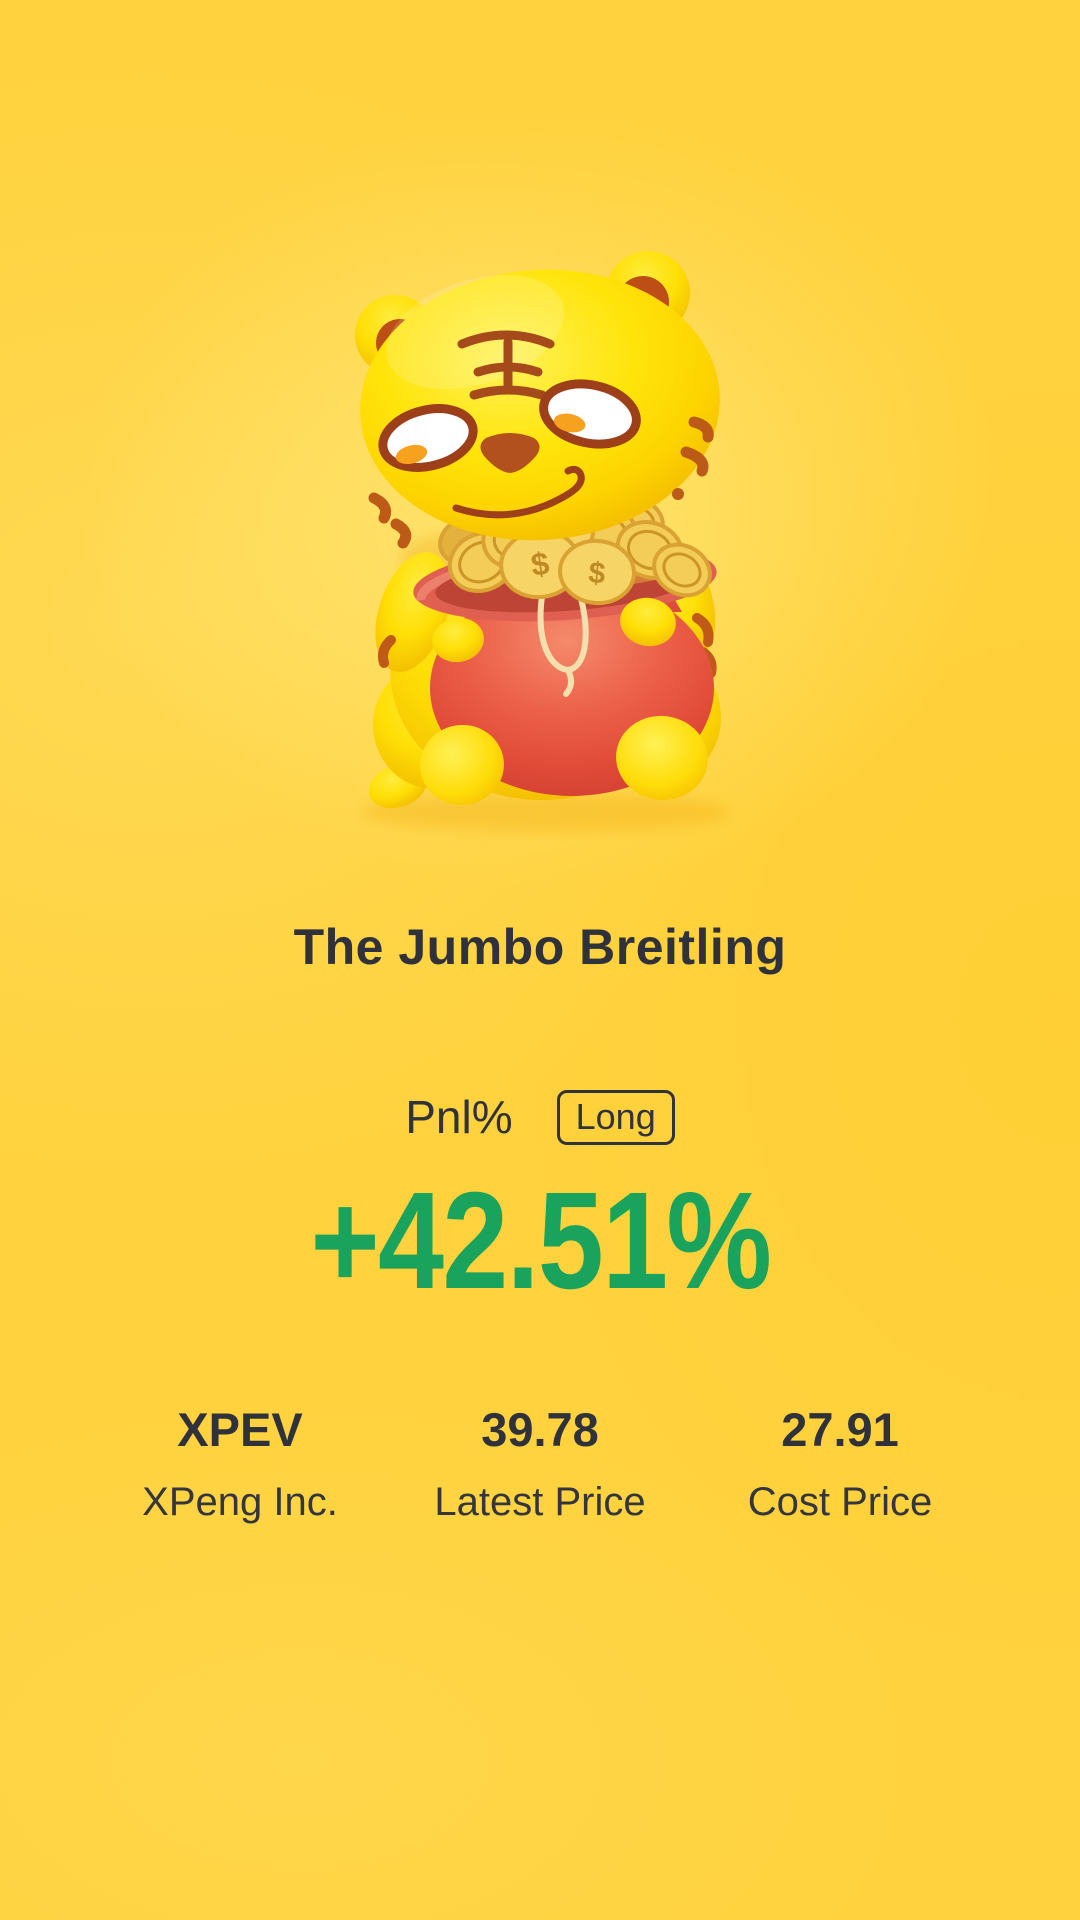  Describe the element at coordinates (240, 1464) in the screenshot. I see `stat-symbol: XPEV XPeng Inc.` at that location.